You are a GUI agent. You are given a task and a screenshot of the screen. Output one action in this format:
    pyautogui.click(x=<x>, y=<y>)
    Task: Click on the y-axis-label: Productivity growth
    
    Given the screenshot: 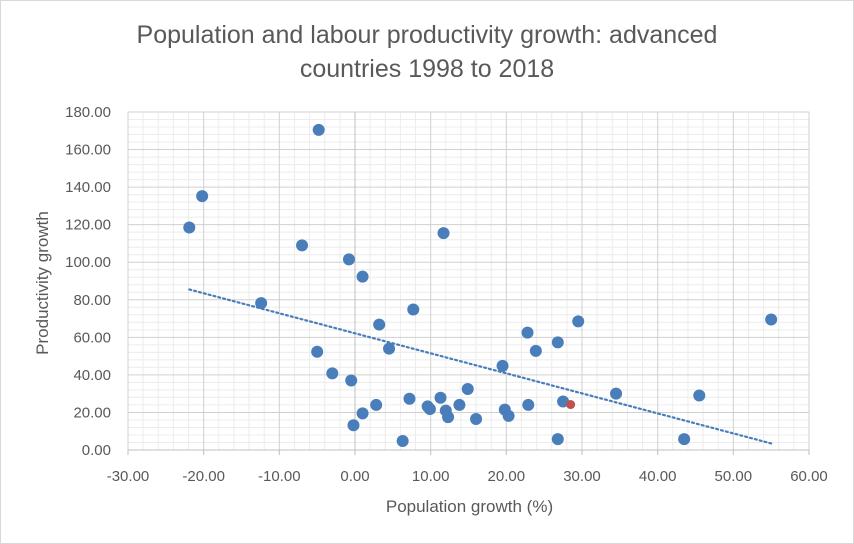 What is the action you would take?
    pyautogui.click(x=42, y=283)
    